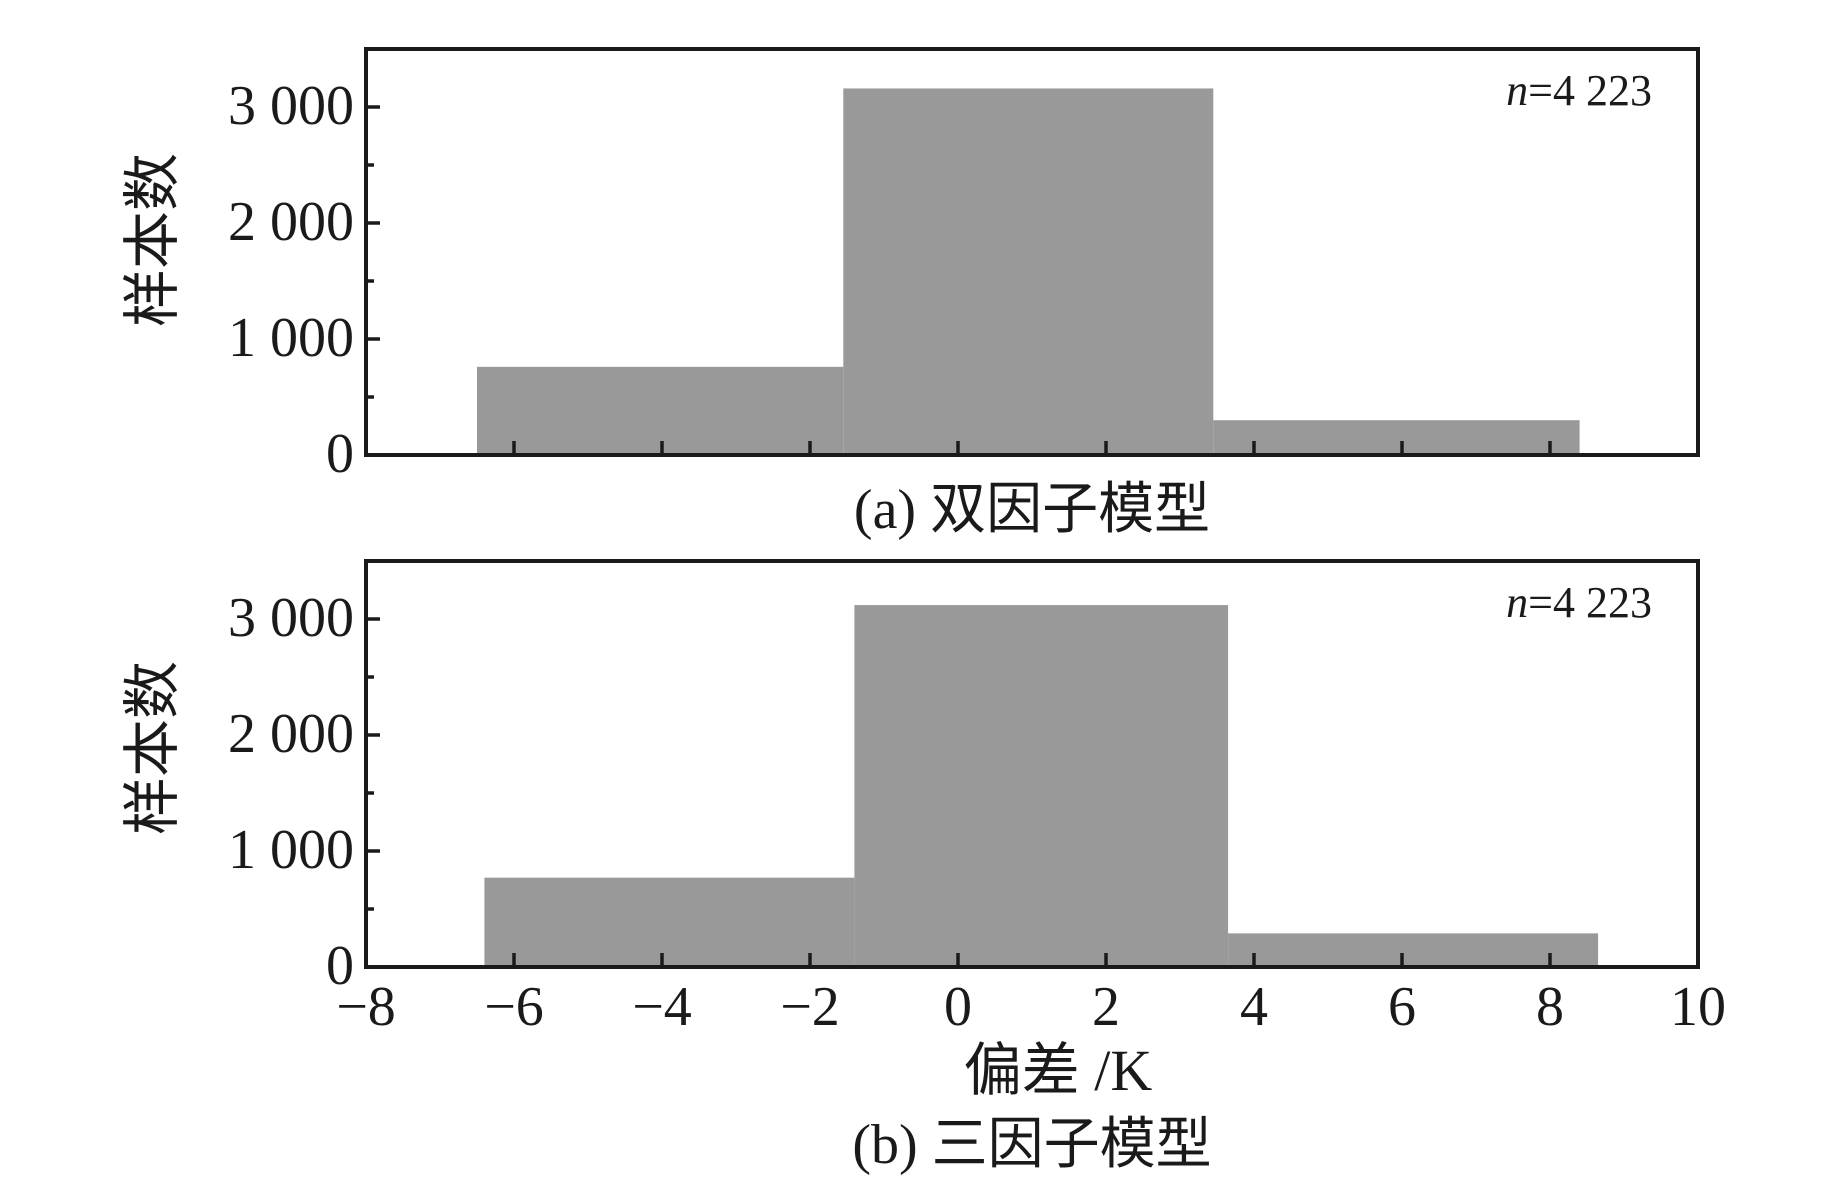 The image size is (1843, 1186). I want to click on panel-a-annotation-italic: n, so click(1517, 90).